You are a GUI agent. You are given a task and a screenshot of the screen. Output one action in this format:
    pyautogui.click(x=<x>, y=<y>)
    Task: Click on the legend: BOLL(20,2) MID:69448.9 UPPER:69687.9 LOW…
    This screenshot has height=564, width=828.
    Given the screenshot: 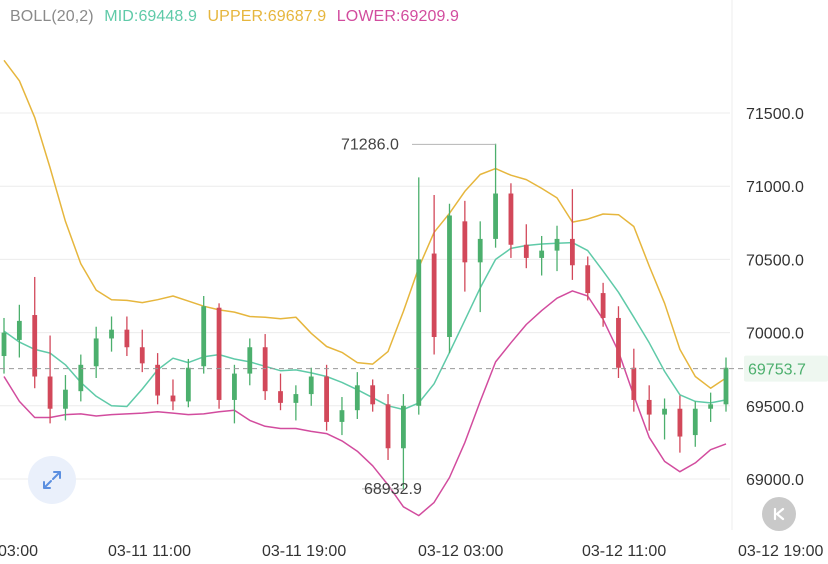 What is the action you would take?
    pyautogui.click(x=237, y=17)
    